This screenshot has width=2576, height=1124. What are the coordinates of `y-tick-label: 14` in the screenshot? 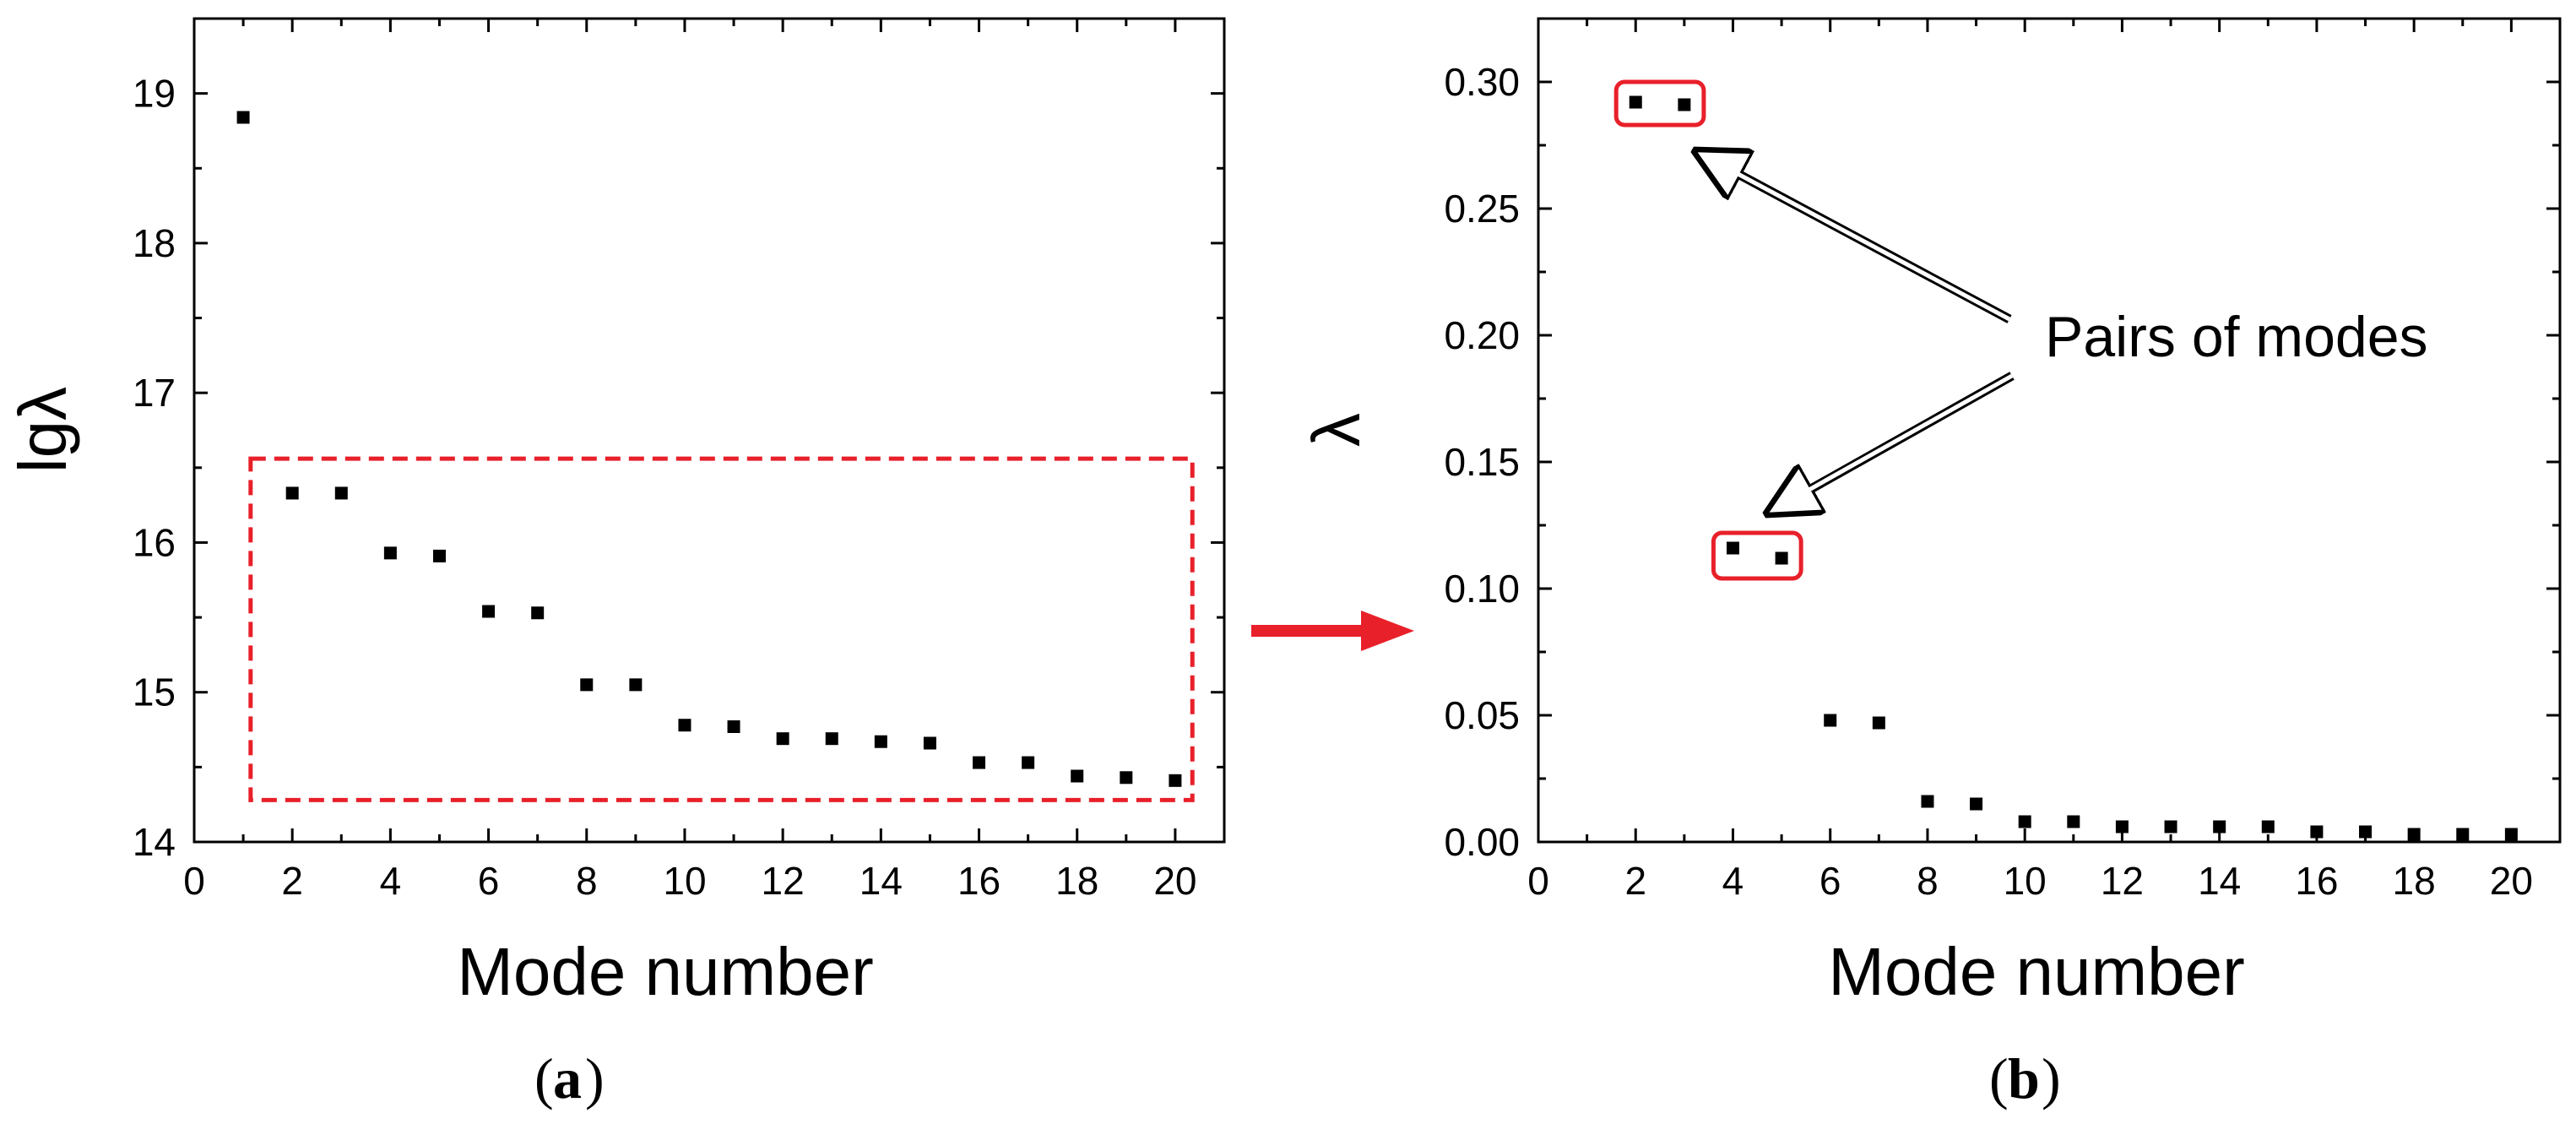 It's located at (155, 842).